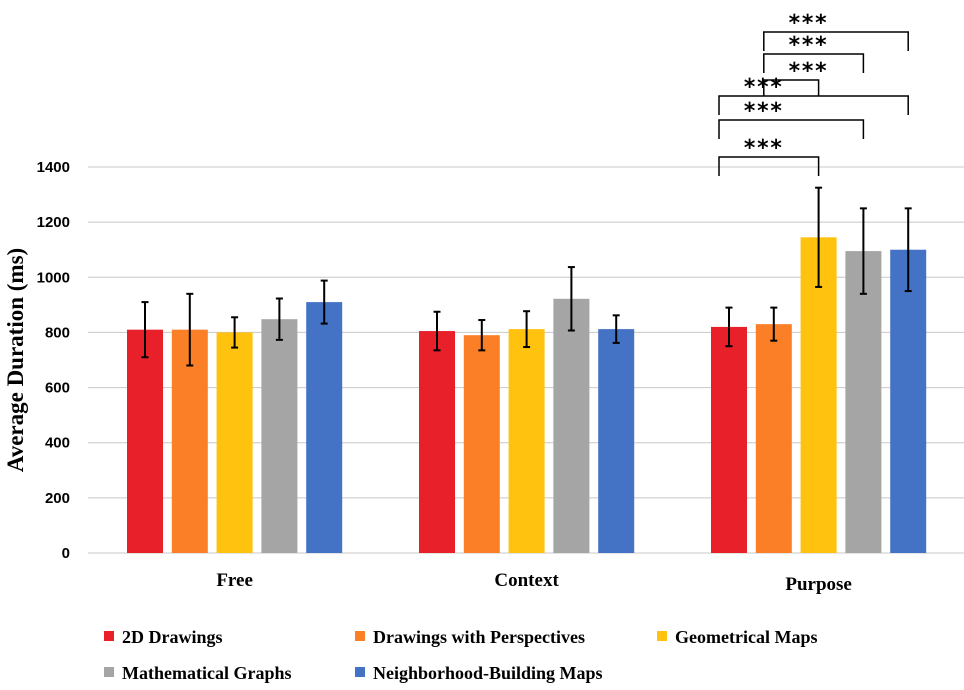  I want to click on legend-item: Drawings with Perspectives, so click(470, 637).